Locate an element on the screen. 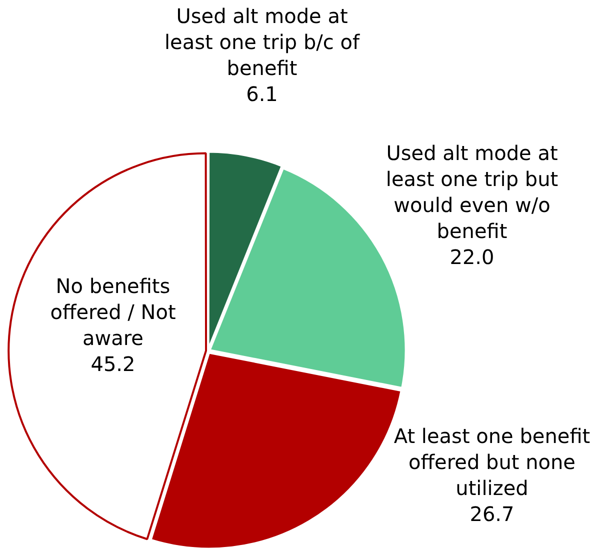 Image resolution: width=598 pixels, height=554 pixels. slice-label: Used alt mode at least one trip b/c of benefit is located at coordinates (262, 42).